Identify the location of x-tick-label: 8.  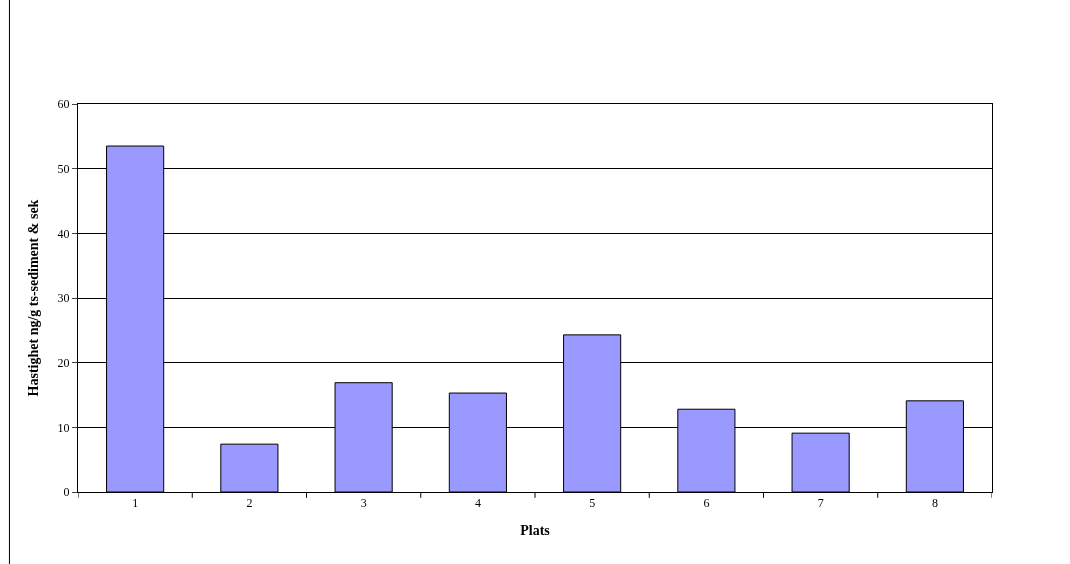
(934, 503).